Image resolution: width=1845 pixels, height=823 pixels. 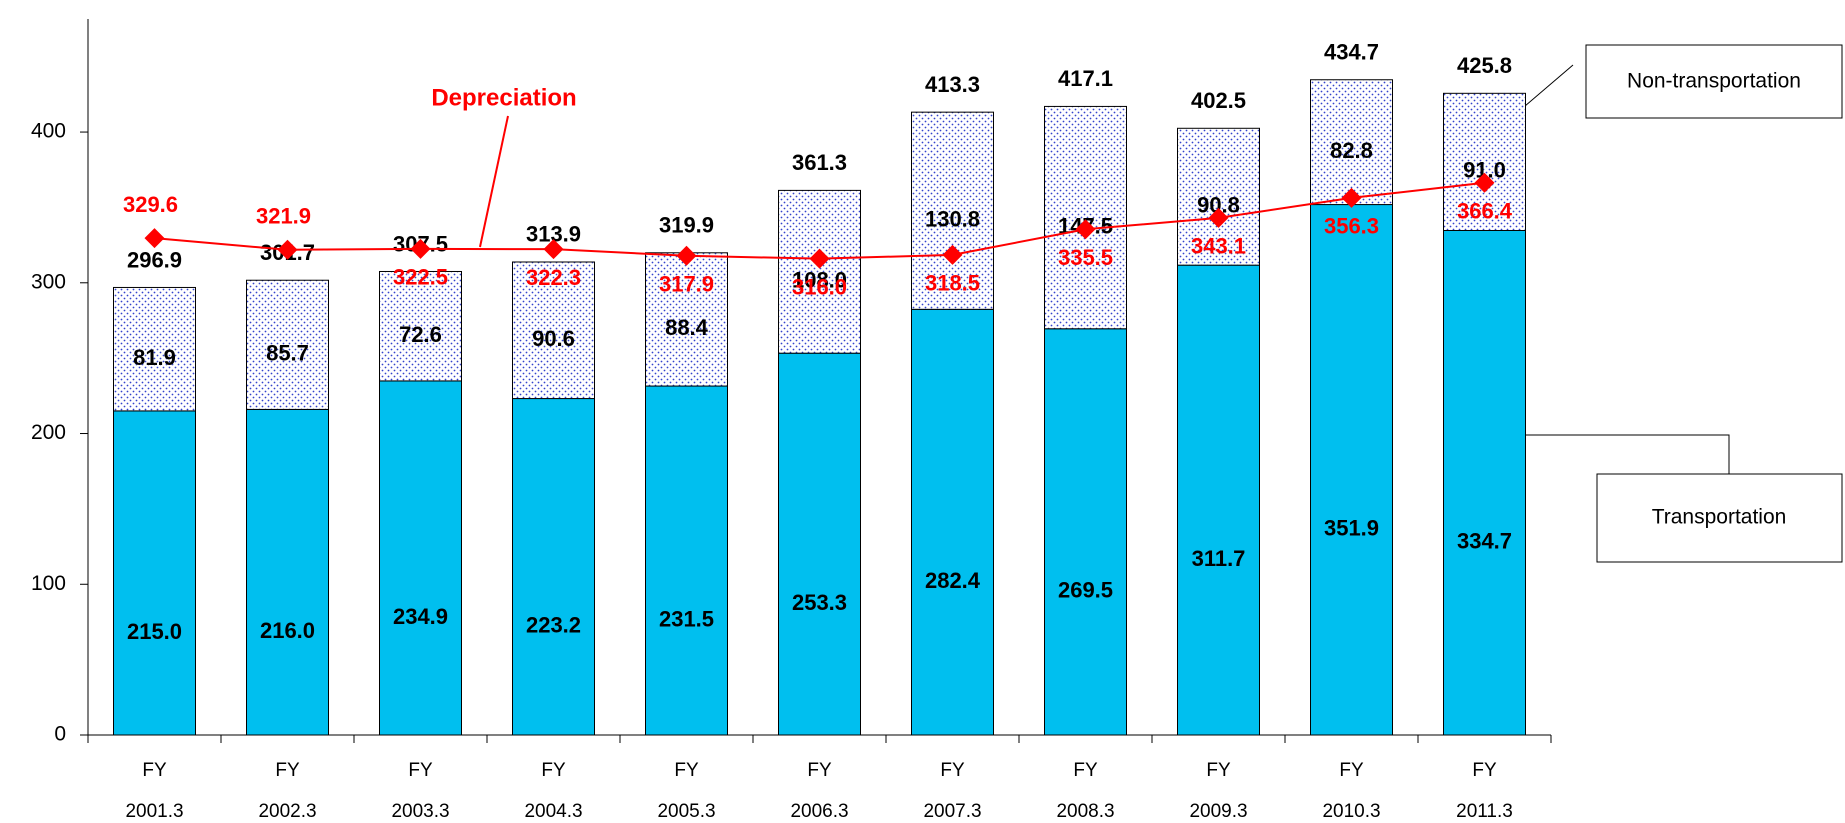 What do you see at coordinates (952, 811) in the screenshot?
I see `x-tick-label: 2007.3` at bounding box center [952, 811].